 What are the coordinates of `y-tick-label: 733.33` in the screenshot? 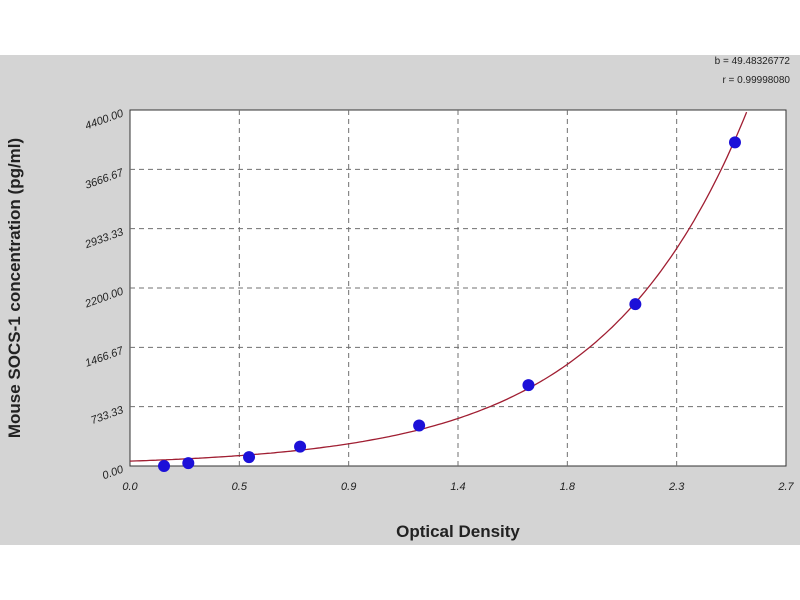 It's located at (107, 415).